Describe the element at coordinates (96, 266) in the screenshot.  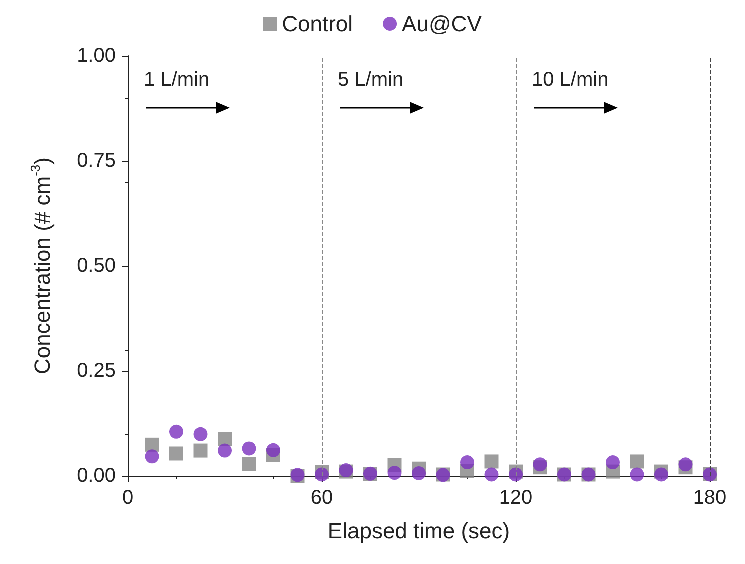
I see `y-tick-label: 0.50` at that location.